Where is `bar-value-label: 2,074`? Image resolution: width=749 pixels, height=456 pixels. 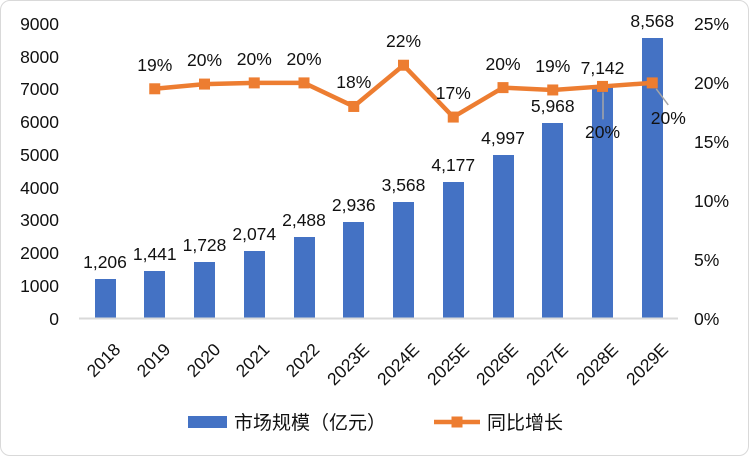
bar-value-label: 2,074 is located at coordinates (254, 233).